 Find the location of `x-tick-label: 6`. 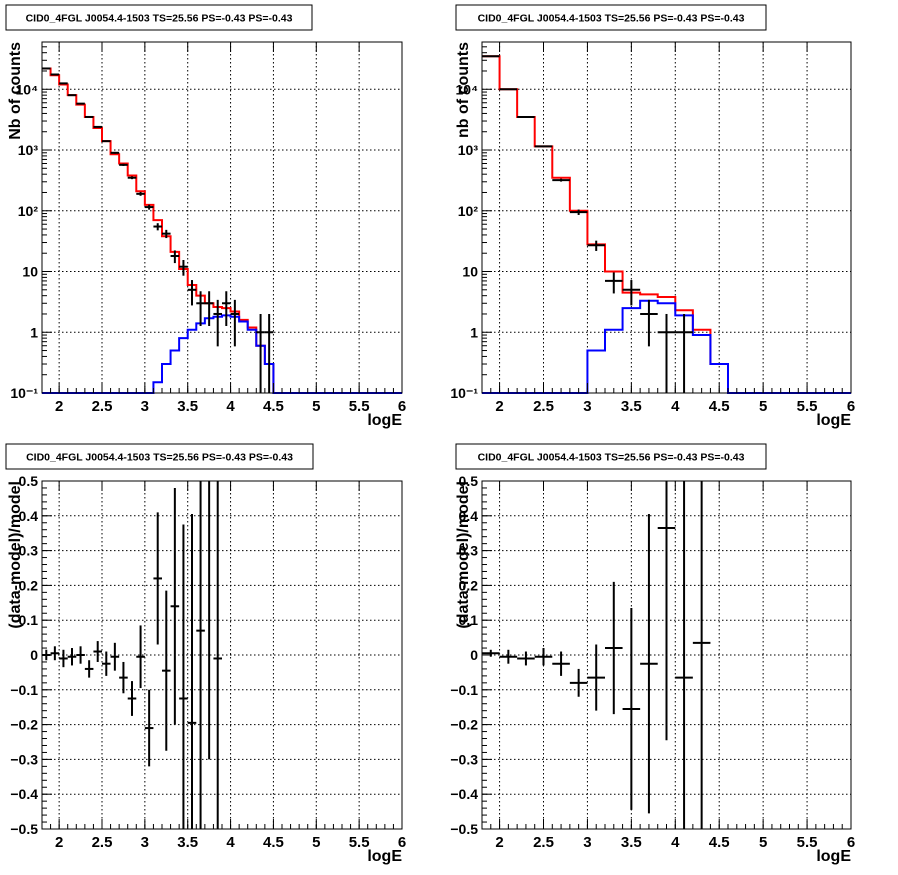

x-tick-label: 6 is located at coordinates (851, 406).